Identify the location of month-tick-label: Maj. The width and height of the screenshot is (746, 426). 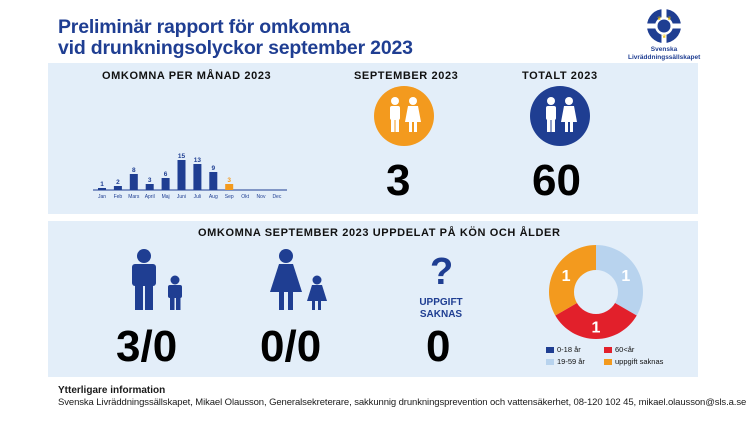
(166, 197).